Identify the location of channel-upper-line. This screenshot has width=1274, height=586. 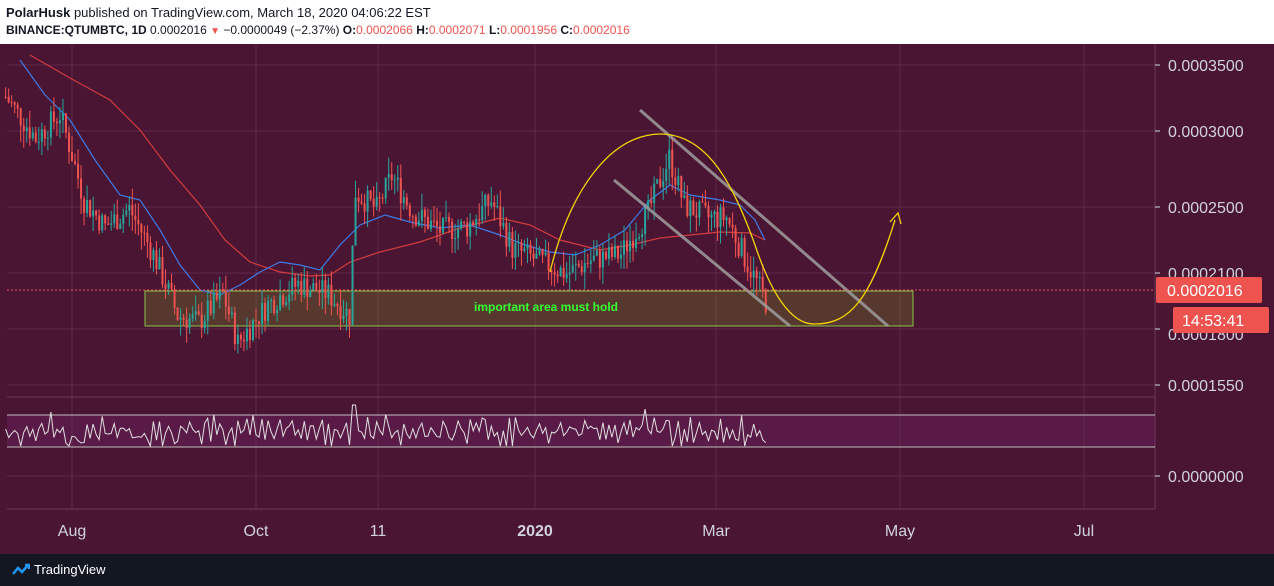
(764, 218).